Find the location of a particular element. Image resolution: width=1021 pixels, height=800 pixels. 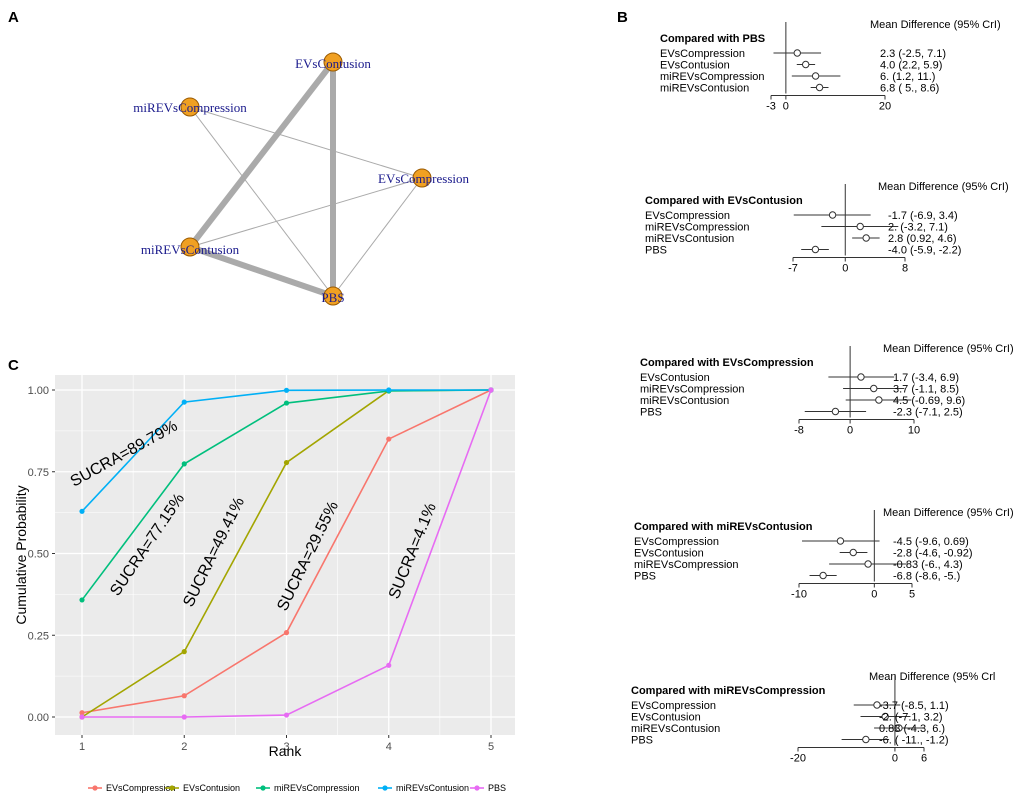

node-label-mirevscompression: miREVsCompression is located at coordinates (190, 107).